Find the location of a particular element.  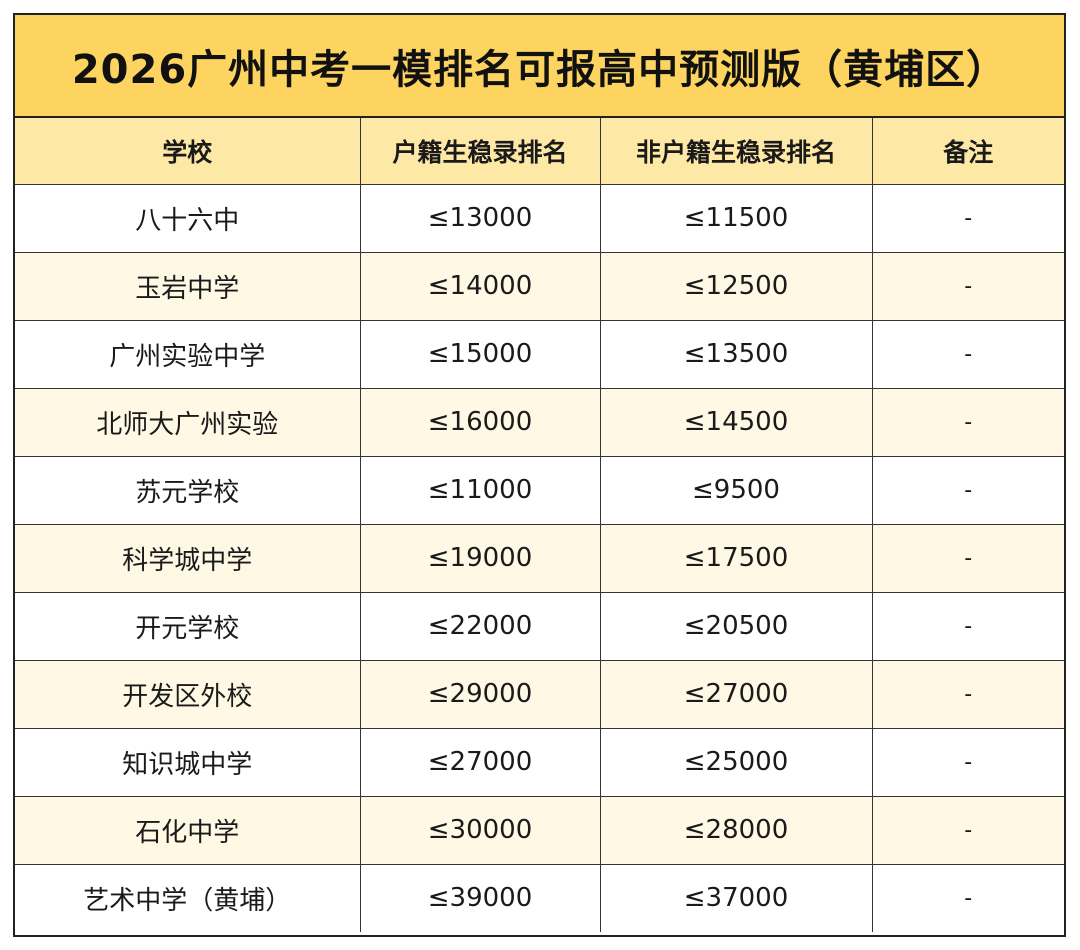

table-row: 北师大广州实验 ≤16000 ≤14500 - is located at coordinates (539, 422).